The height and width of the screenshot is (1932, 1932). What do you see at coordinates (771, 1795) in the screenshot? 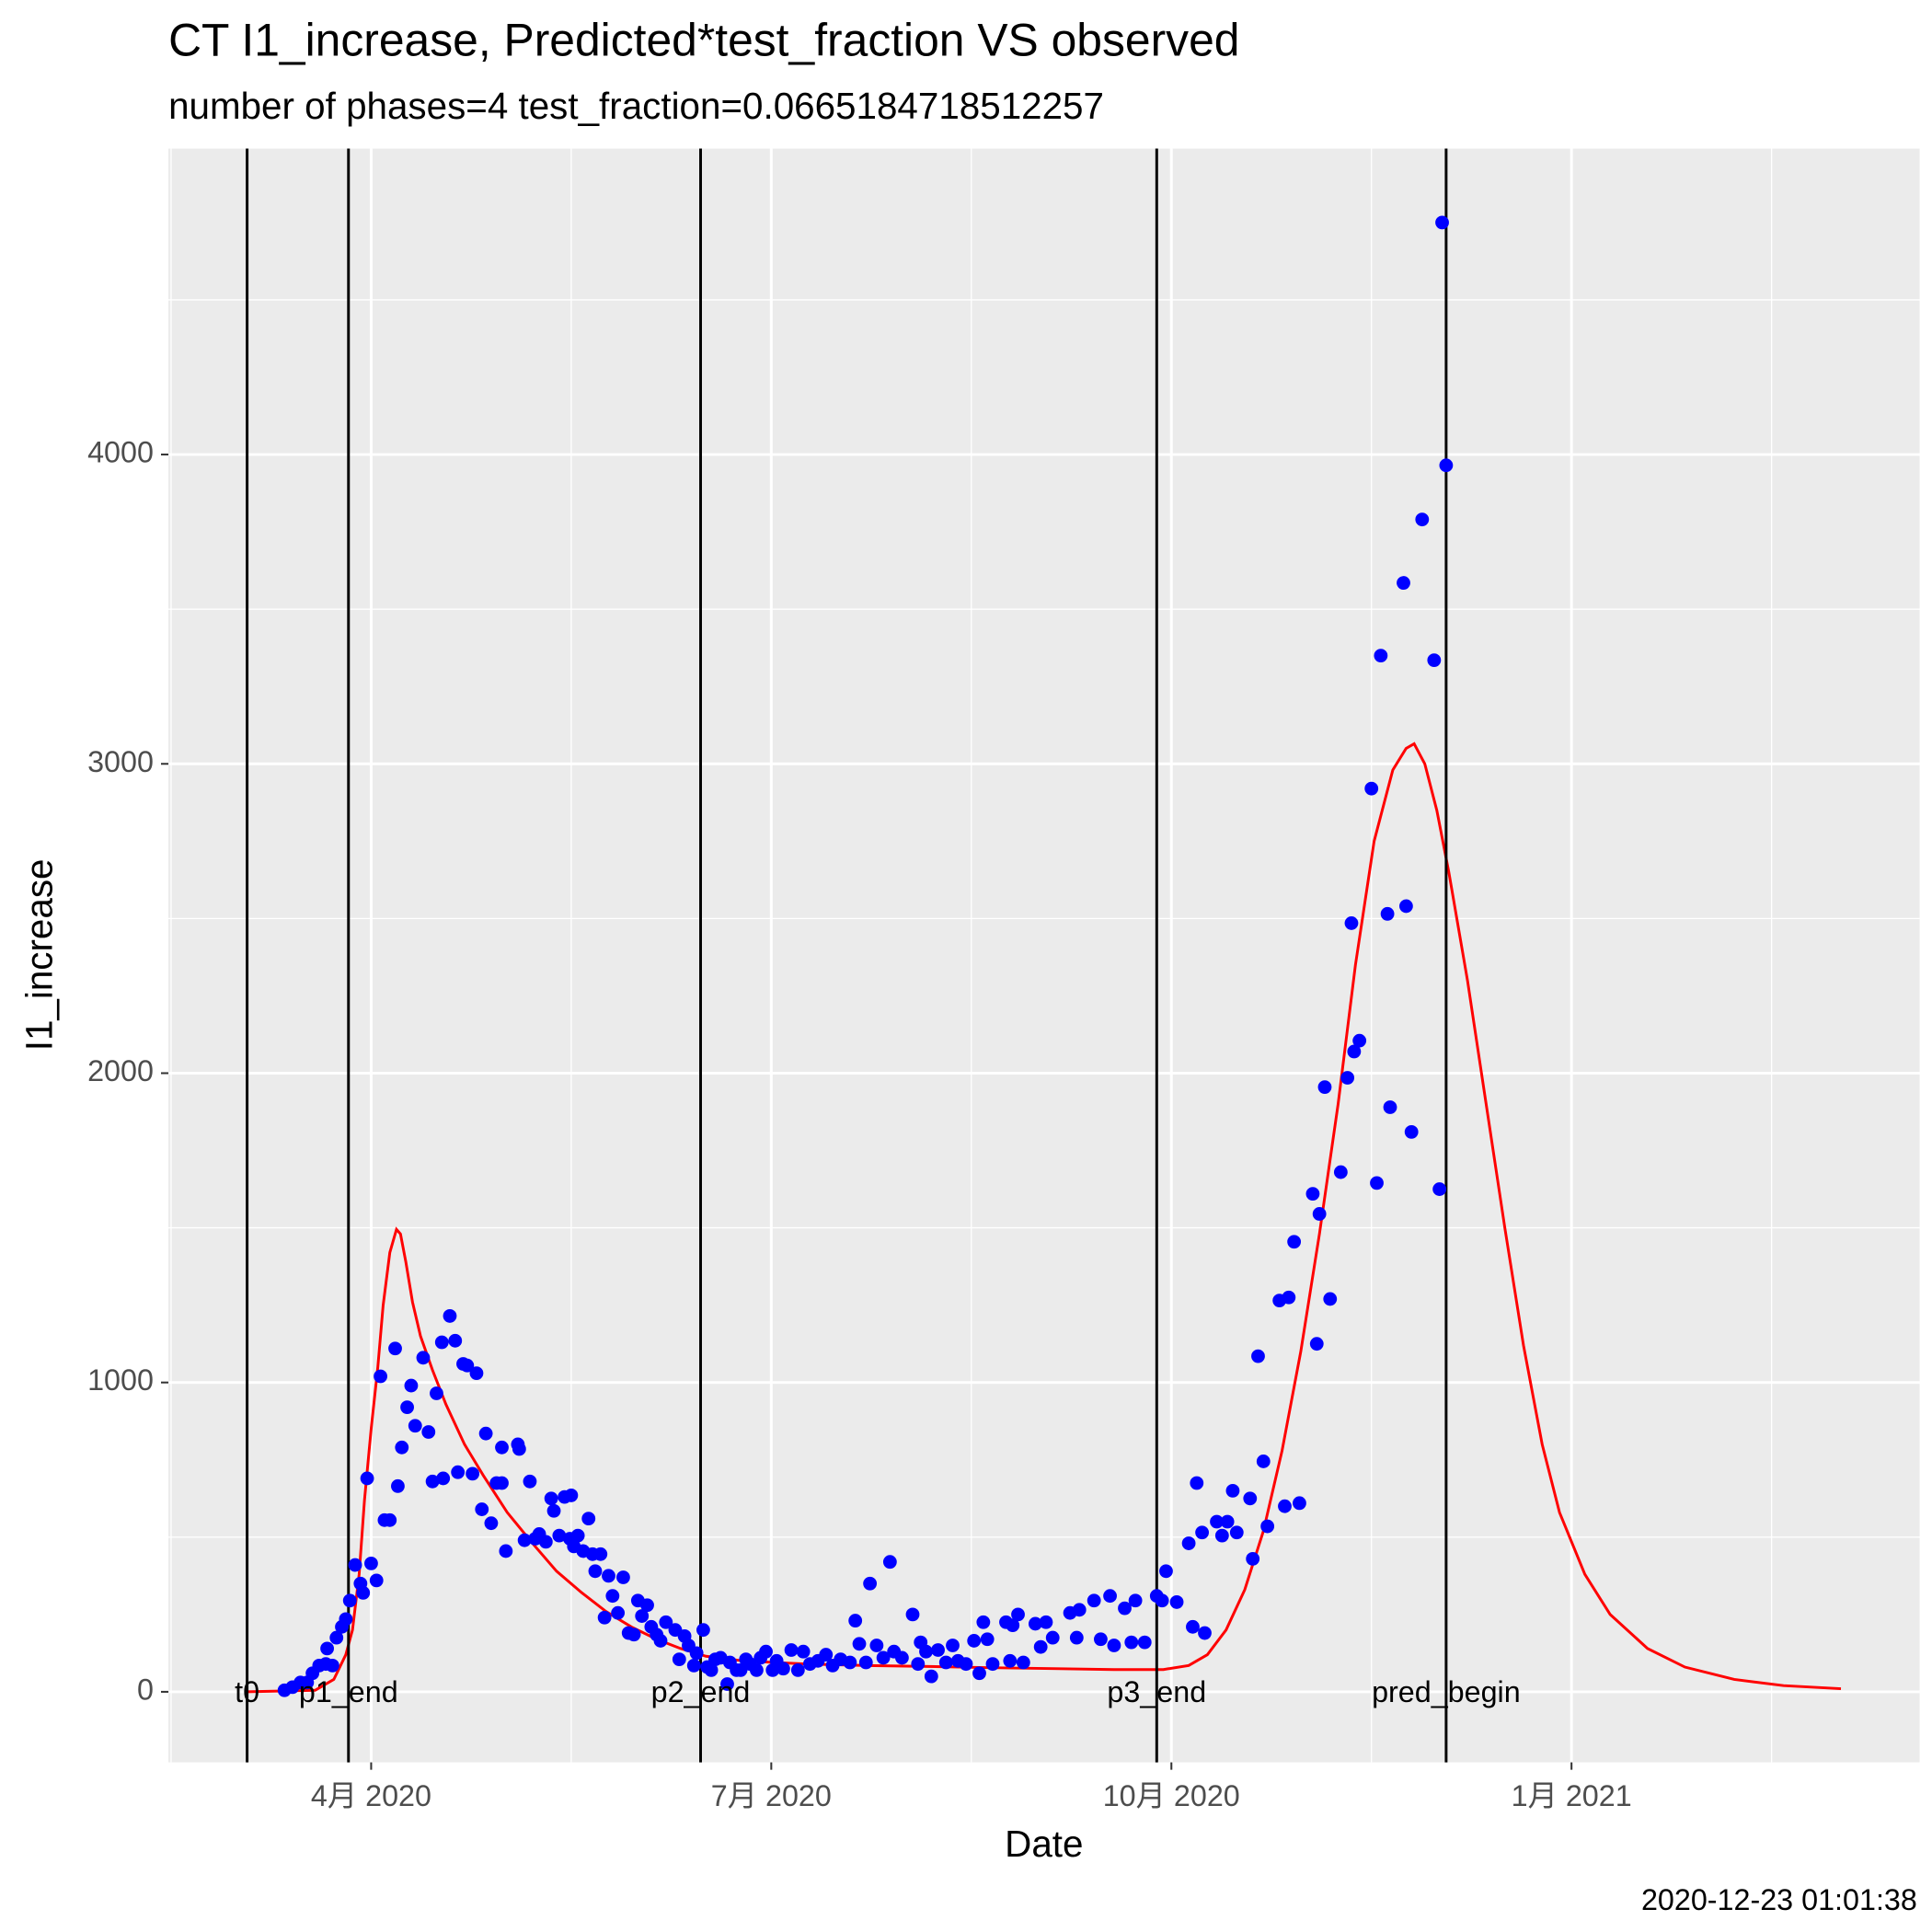
I see `x-tick-label: 7月 2020` at bounding box center [771, 1795].